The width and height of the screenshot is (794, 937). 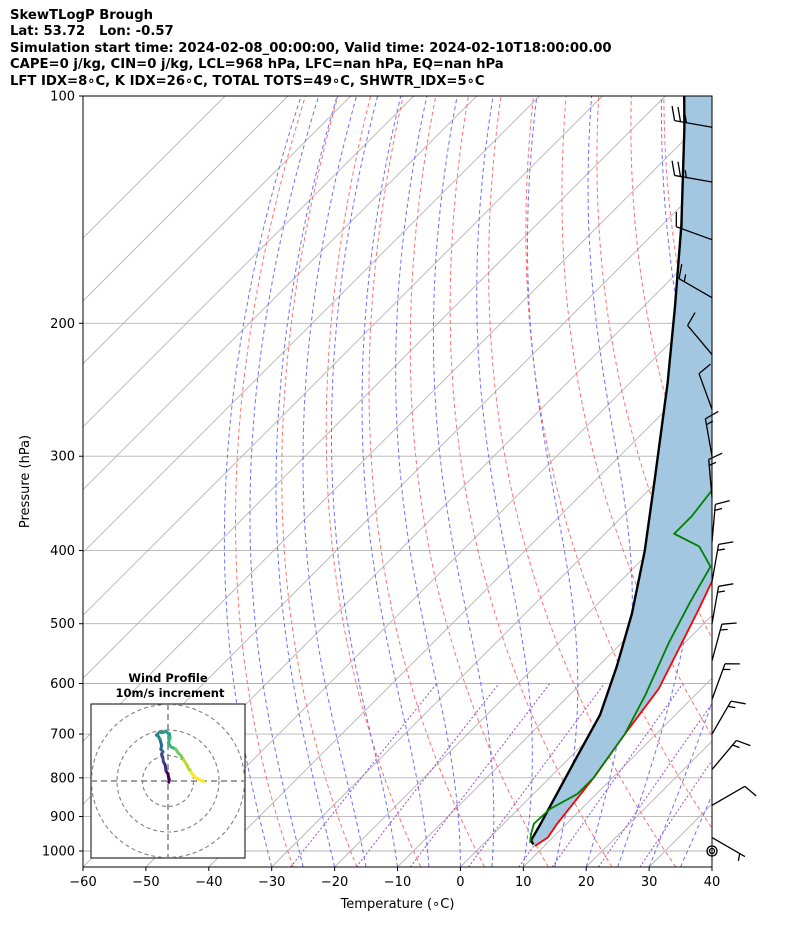 What do you see at coordinates (25, 481) in the screenshot?
I see `y-axis-label: Pressure (hPa)` at bounding box center [25, 481].